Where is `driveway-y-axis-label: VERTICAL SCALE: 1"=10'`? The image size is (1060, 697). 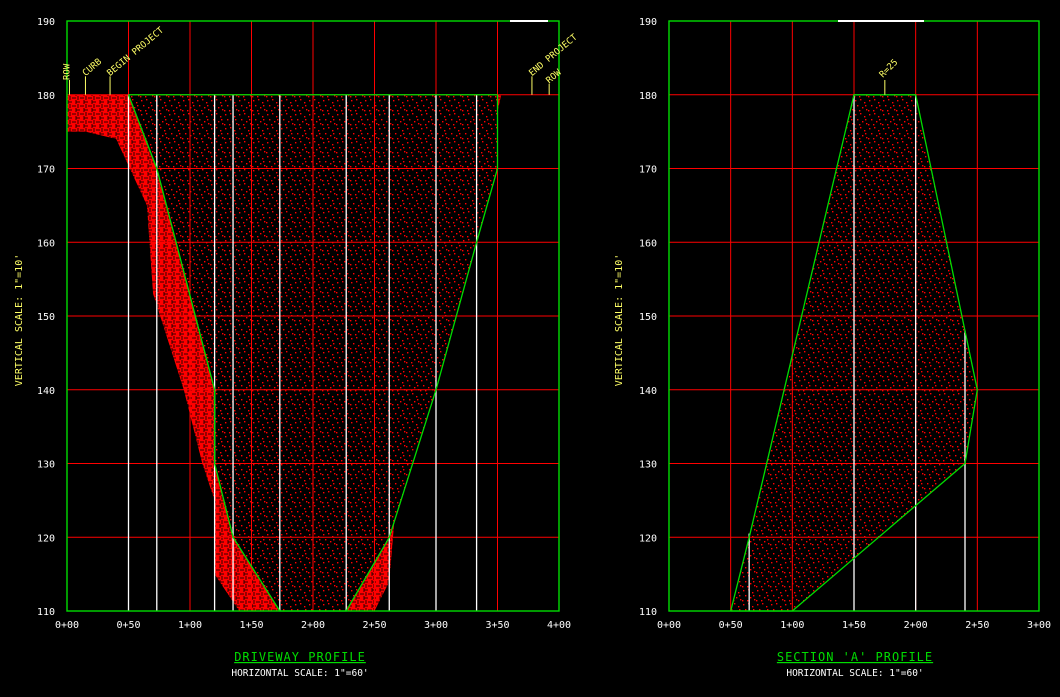 driveway-y-axis-label: VERTICAL SCALE: 1"=10' is located at coordinates (19, 320).